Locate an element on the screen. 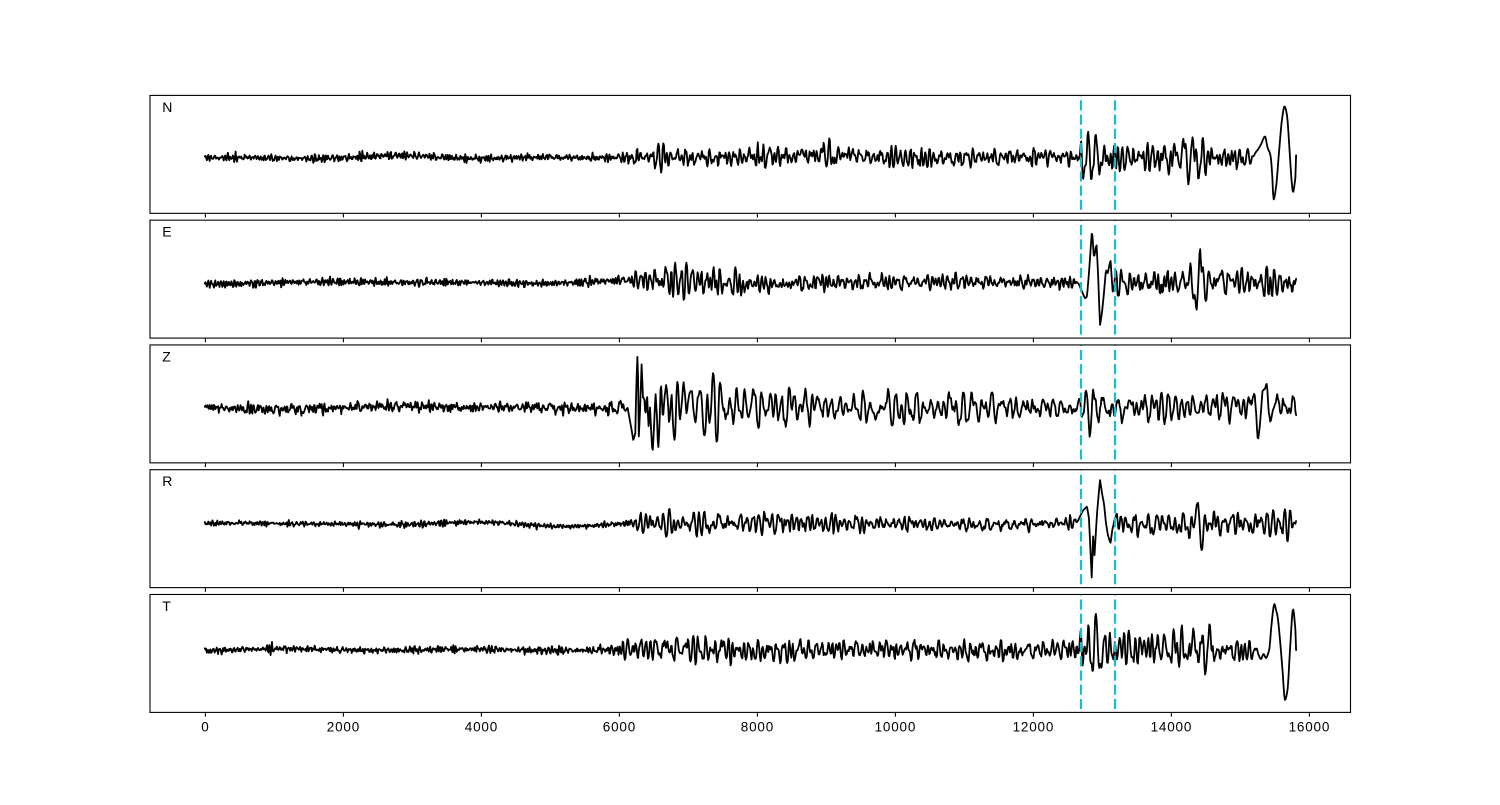 The image size is (1500, 805). svg-text: 2000 is located at coordinates (343, 727).